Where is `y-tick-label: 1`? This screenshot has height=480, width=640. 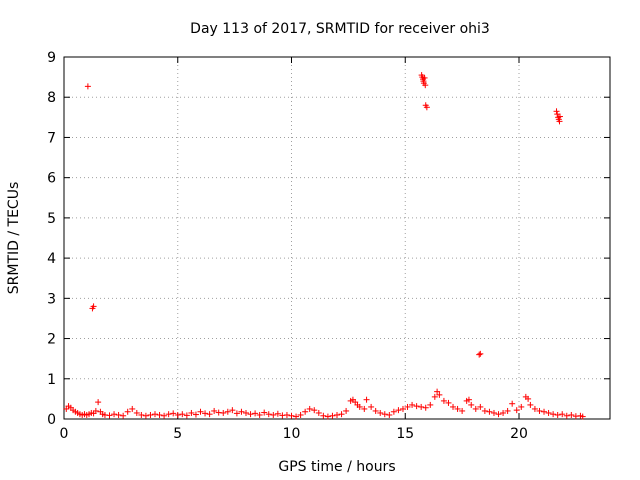
y-tick-label: 1 is located at coordinates (51, 380).